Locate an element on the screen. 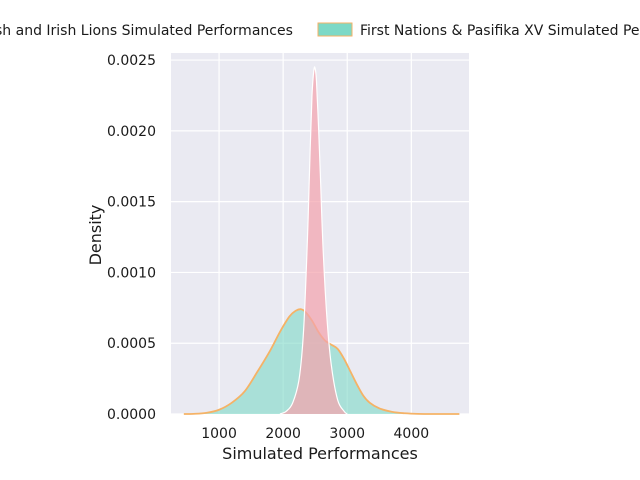  lions-density-edge is located at coordinates (313, 240).